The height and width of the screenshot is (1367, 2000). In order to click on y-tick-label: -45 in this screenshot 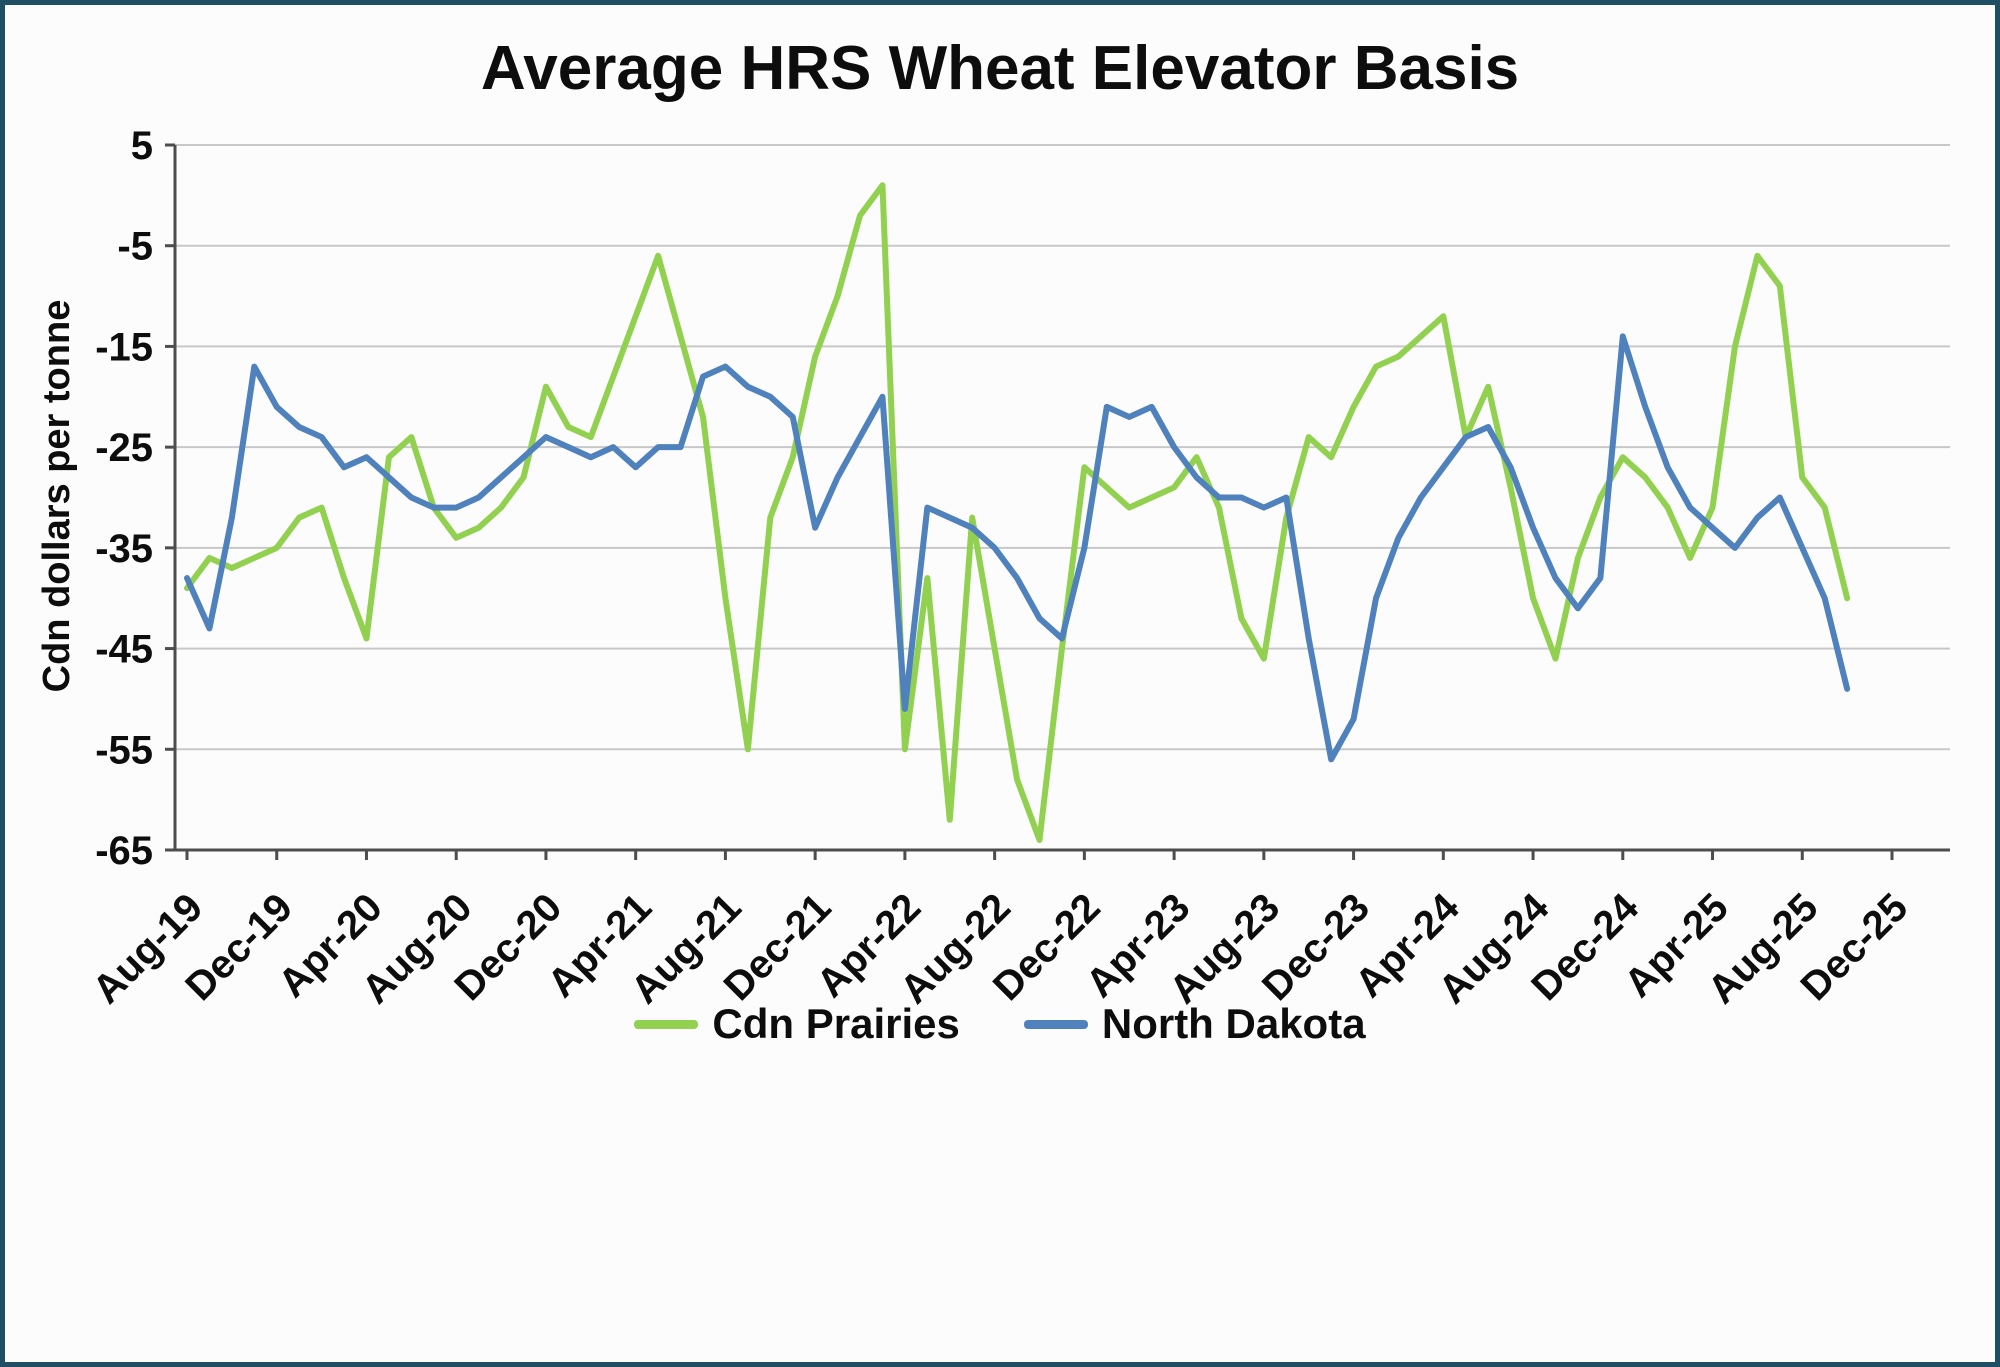, I will do `click(124, 650)`.